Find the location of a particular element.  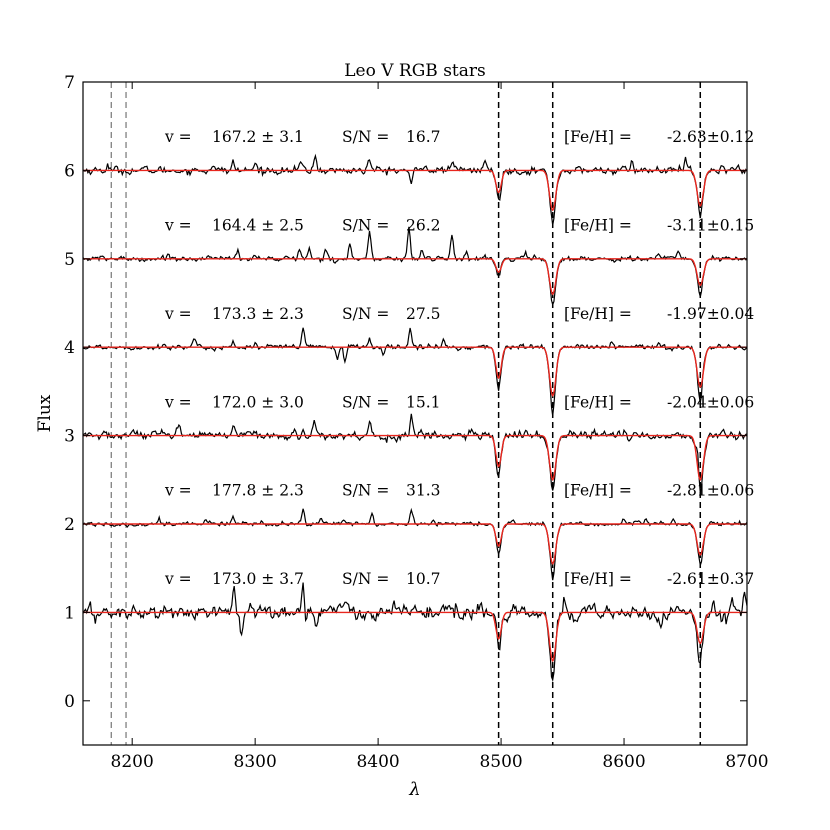

y-tick-label: 2 is located at coordinates (69, 525).